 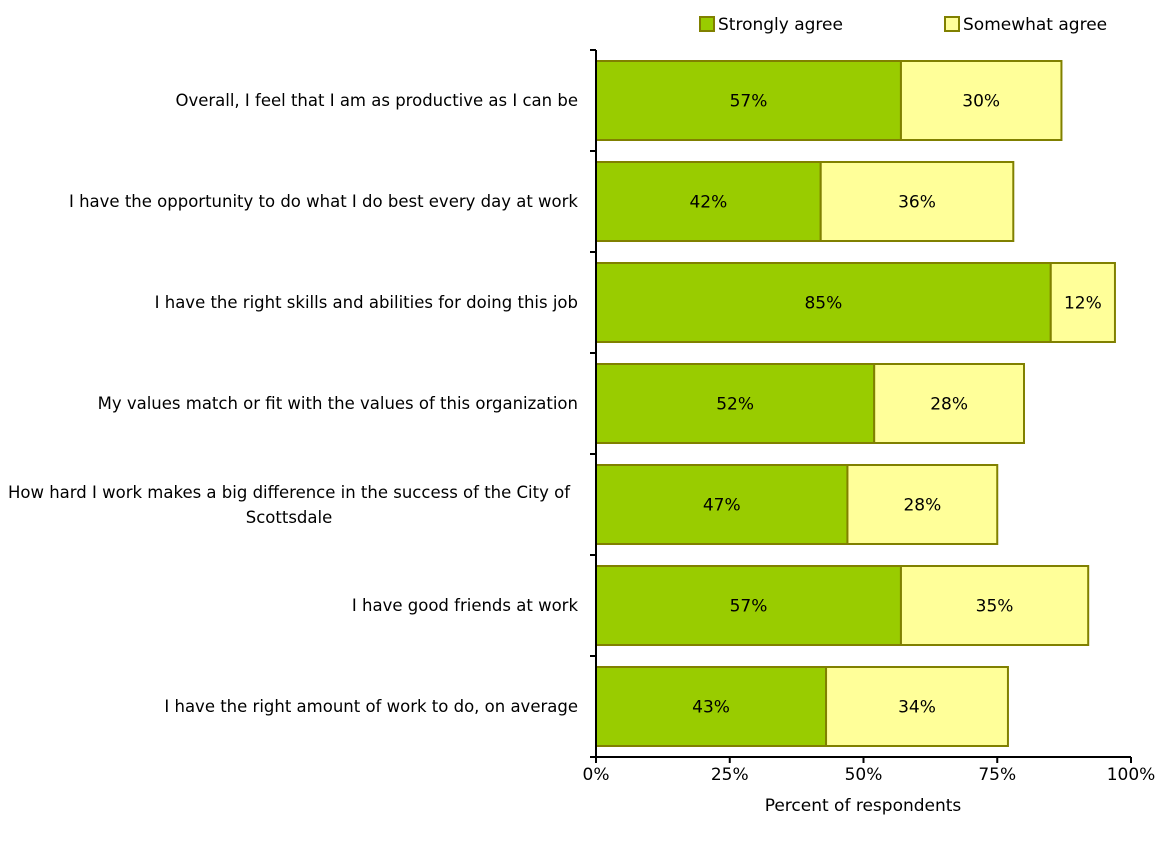 I want to click on x-tick-label: 75%, so click(x=997, y=775).